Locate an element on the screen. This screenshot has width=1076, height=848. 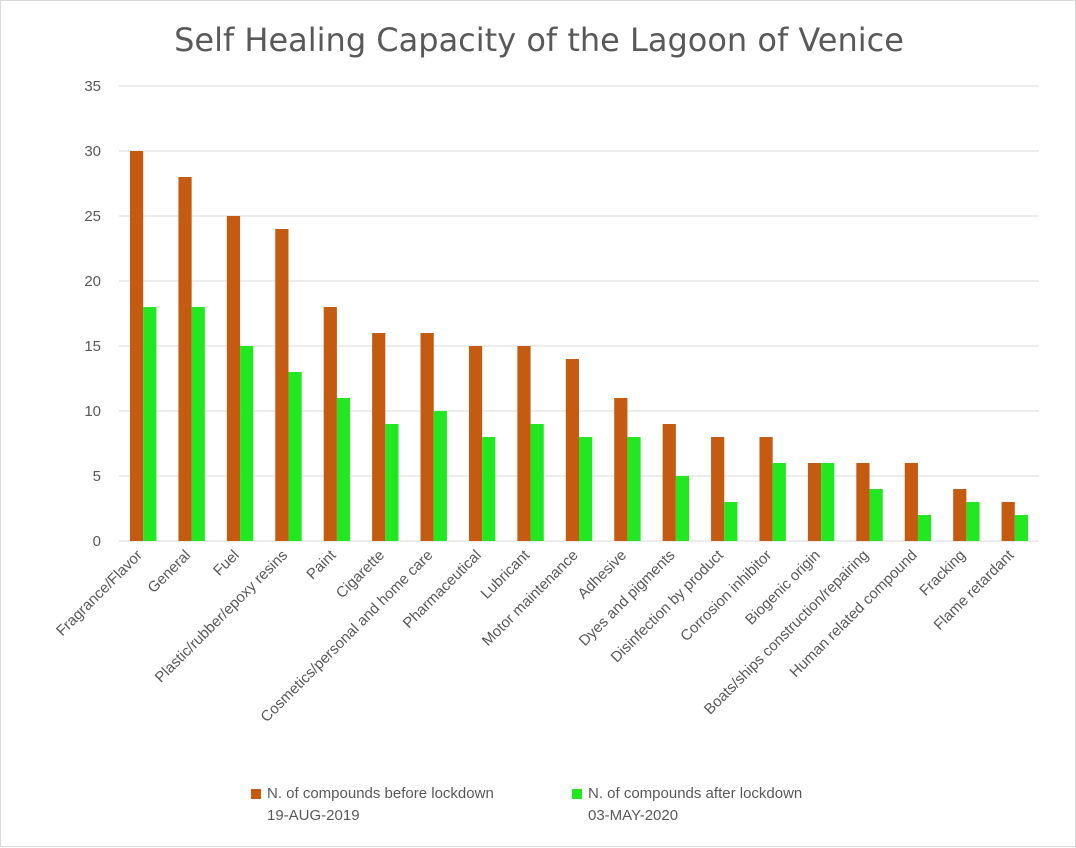
legend-swatch-before is located at coordinates (256, 794).